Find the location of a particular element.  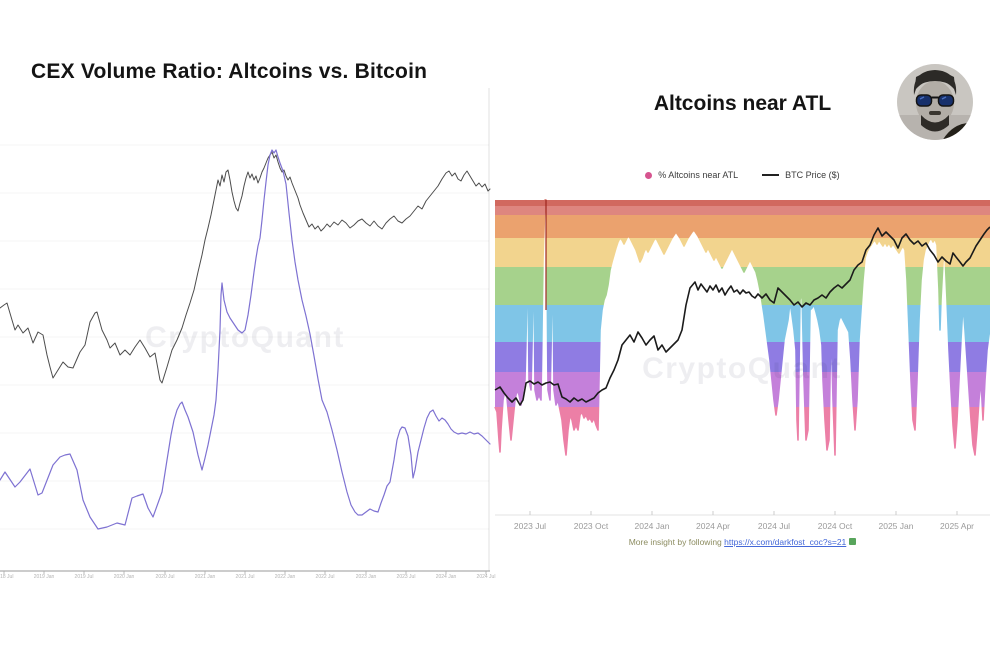

green-square-emoji is located at coordinates (853, 541).